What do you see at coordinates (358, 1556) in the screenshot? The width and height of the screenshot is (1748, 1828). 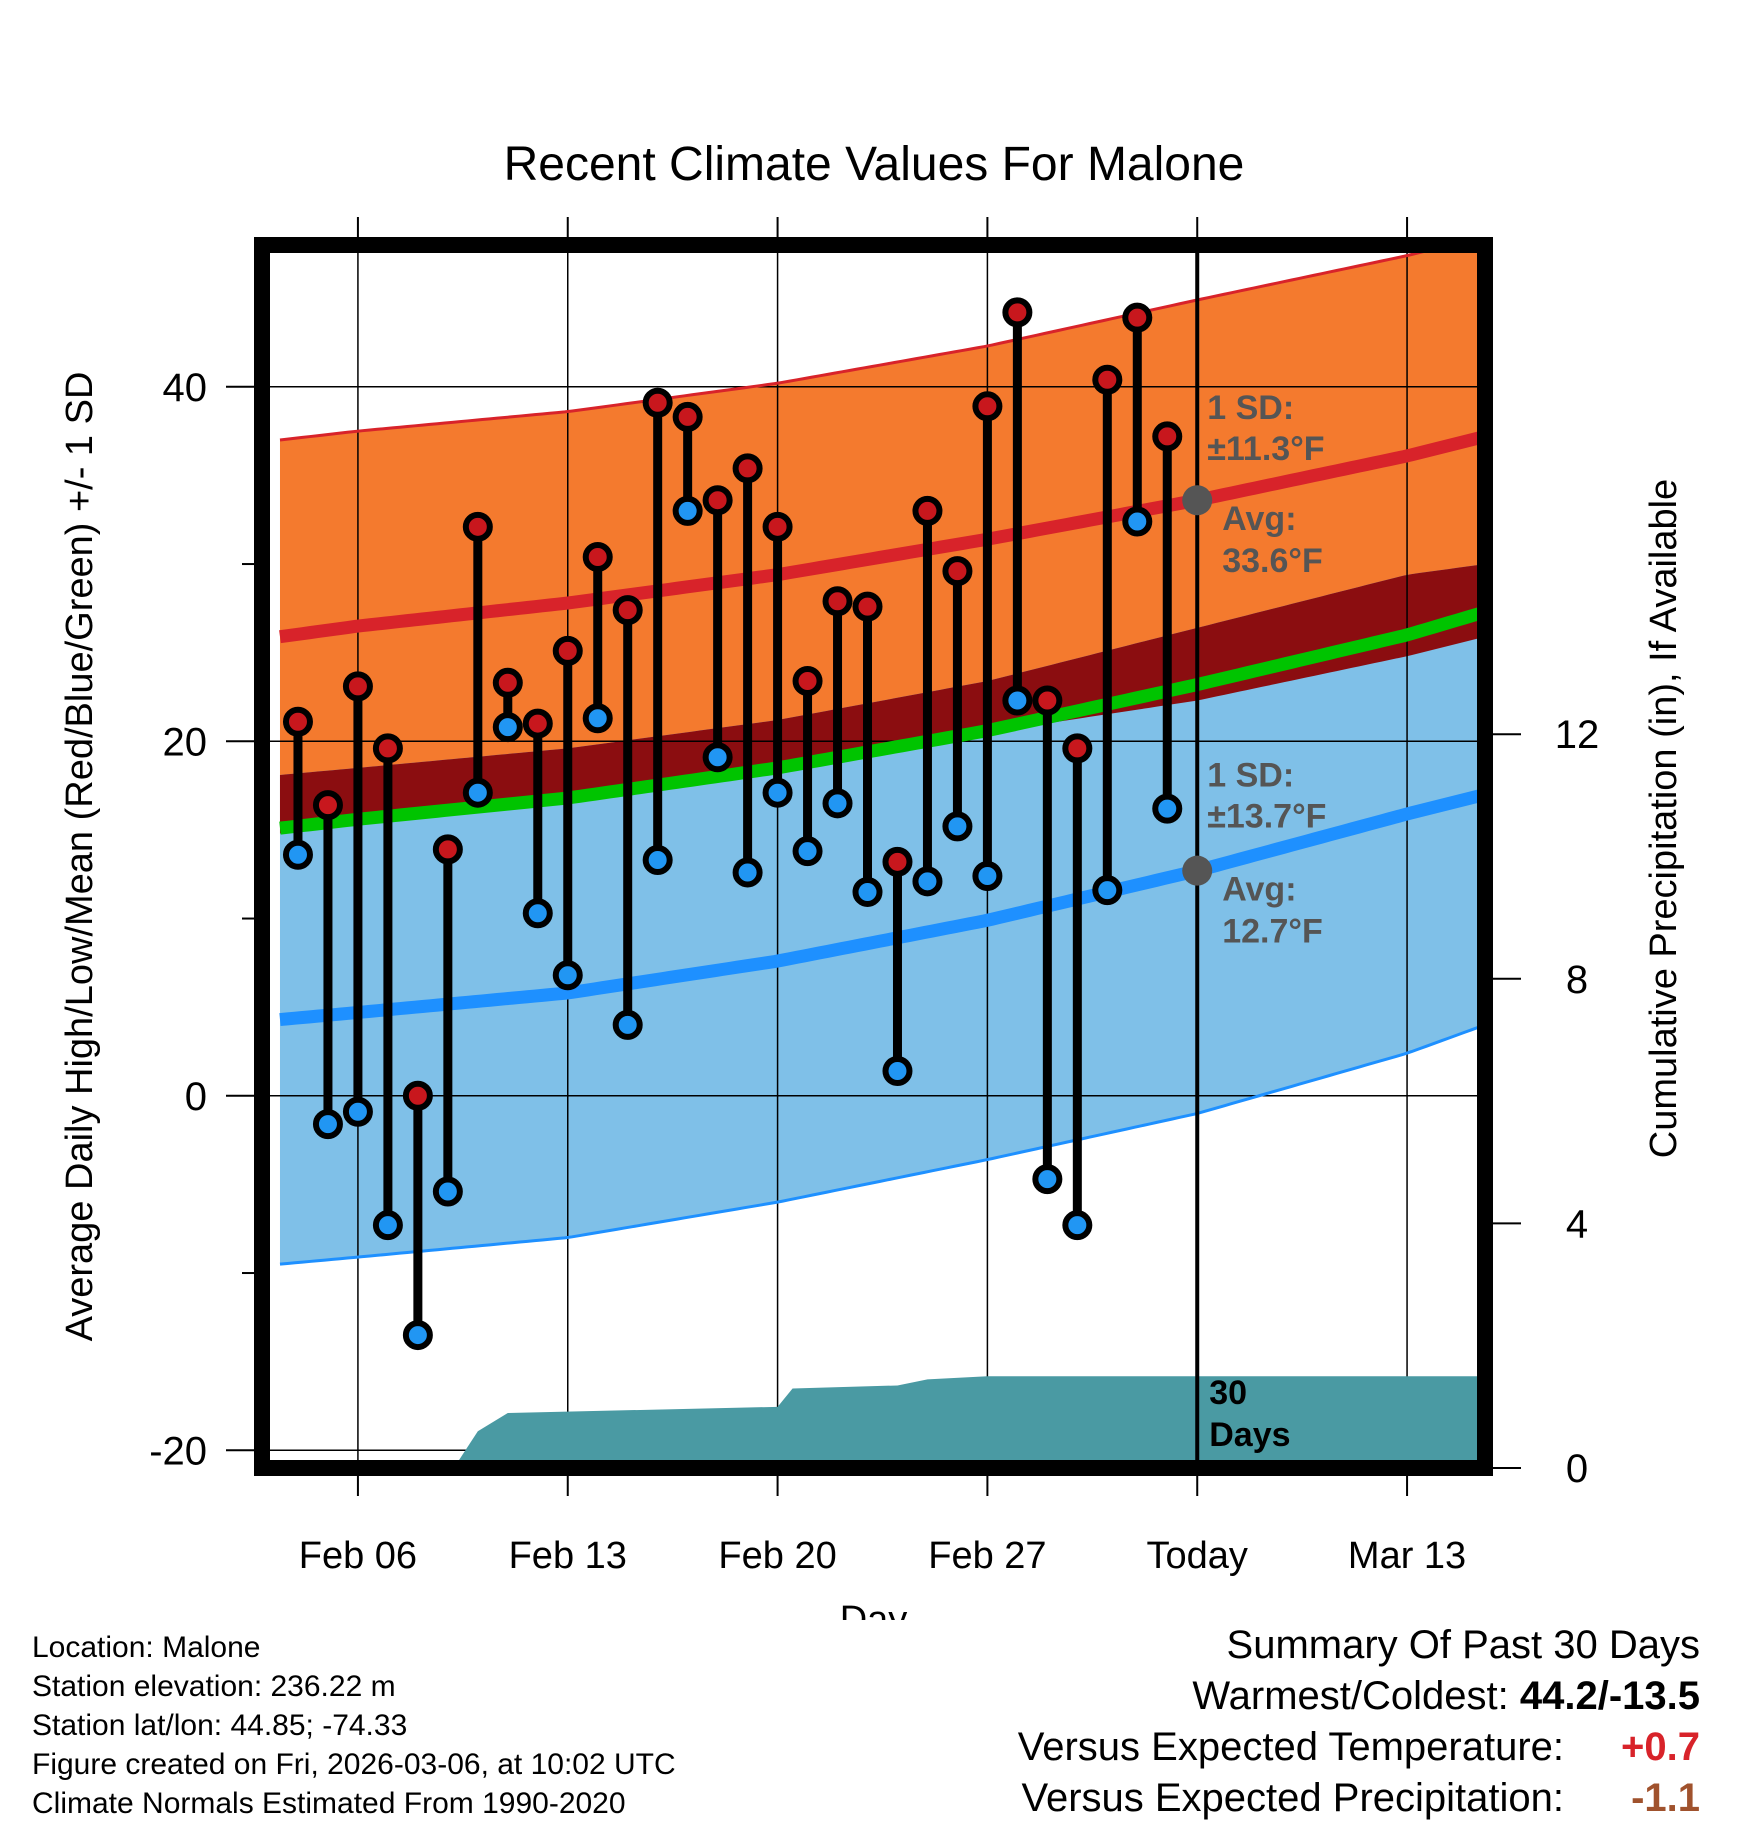 I see `x-tick-label: Feb 06` at bounding box center [358, 1556].